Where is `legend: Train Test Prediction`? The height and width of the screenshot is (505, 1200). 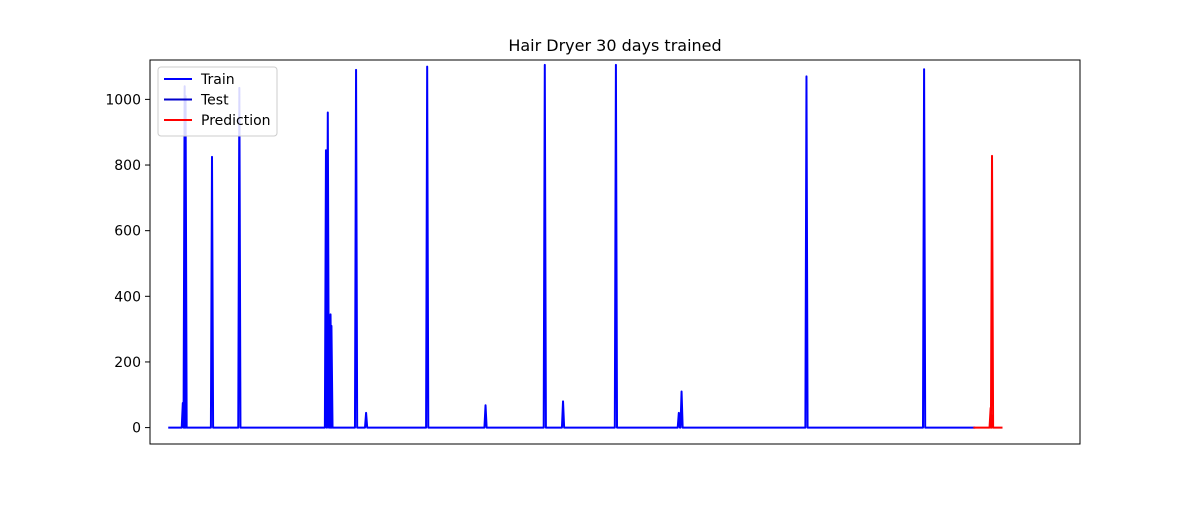
legend: Train Test Prediction is located at coordinates (217, 101).